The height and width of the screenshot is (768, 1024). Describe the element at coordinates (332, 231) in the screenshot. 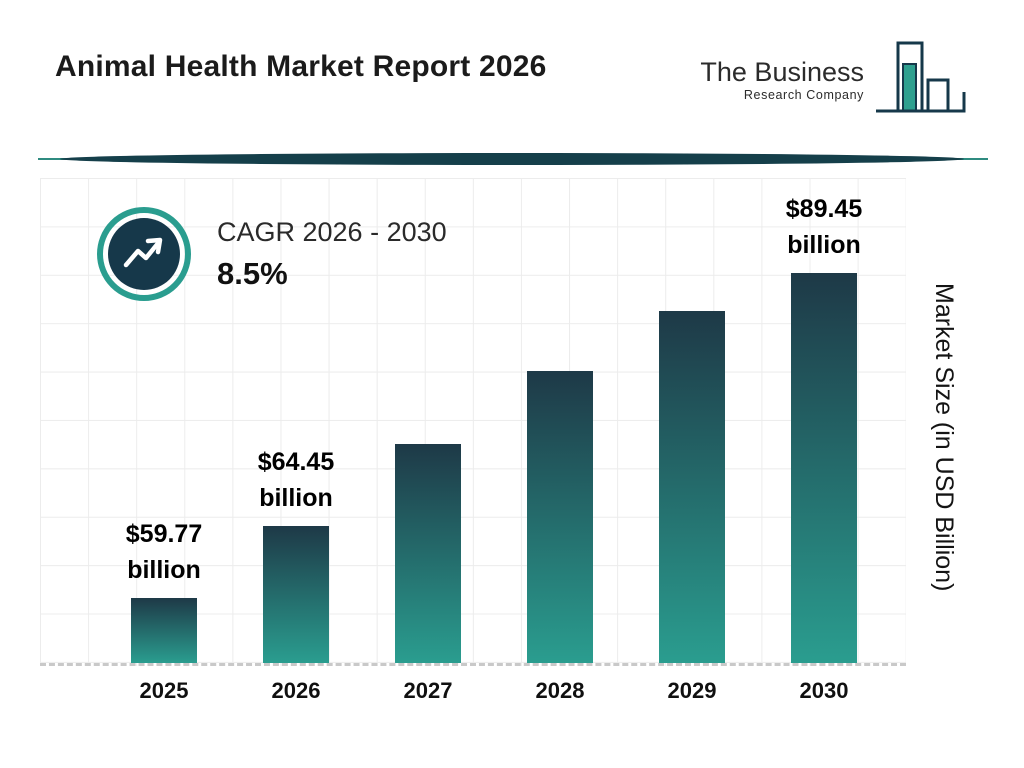

I see `cagr-label: CAGR 2026 - 2030` at that location.